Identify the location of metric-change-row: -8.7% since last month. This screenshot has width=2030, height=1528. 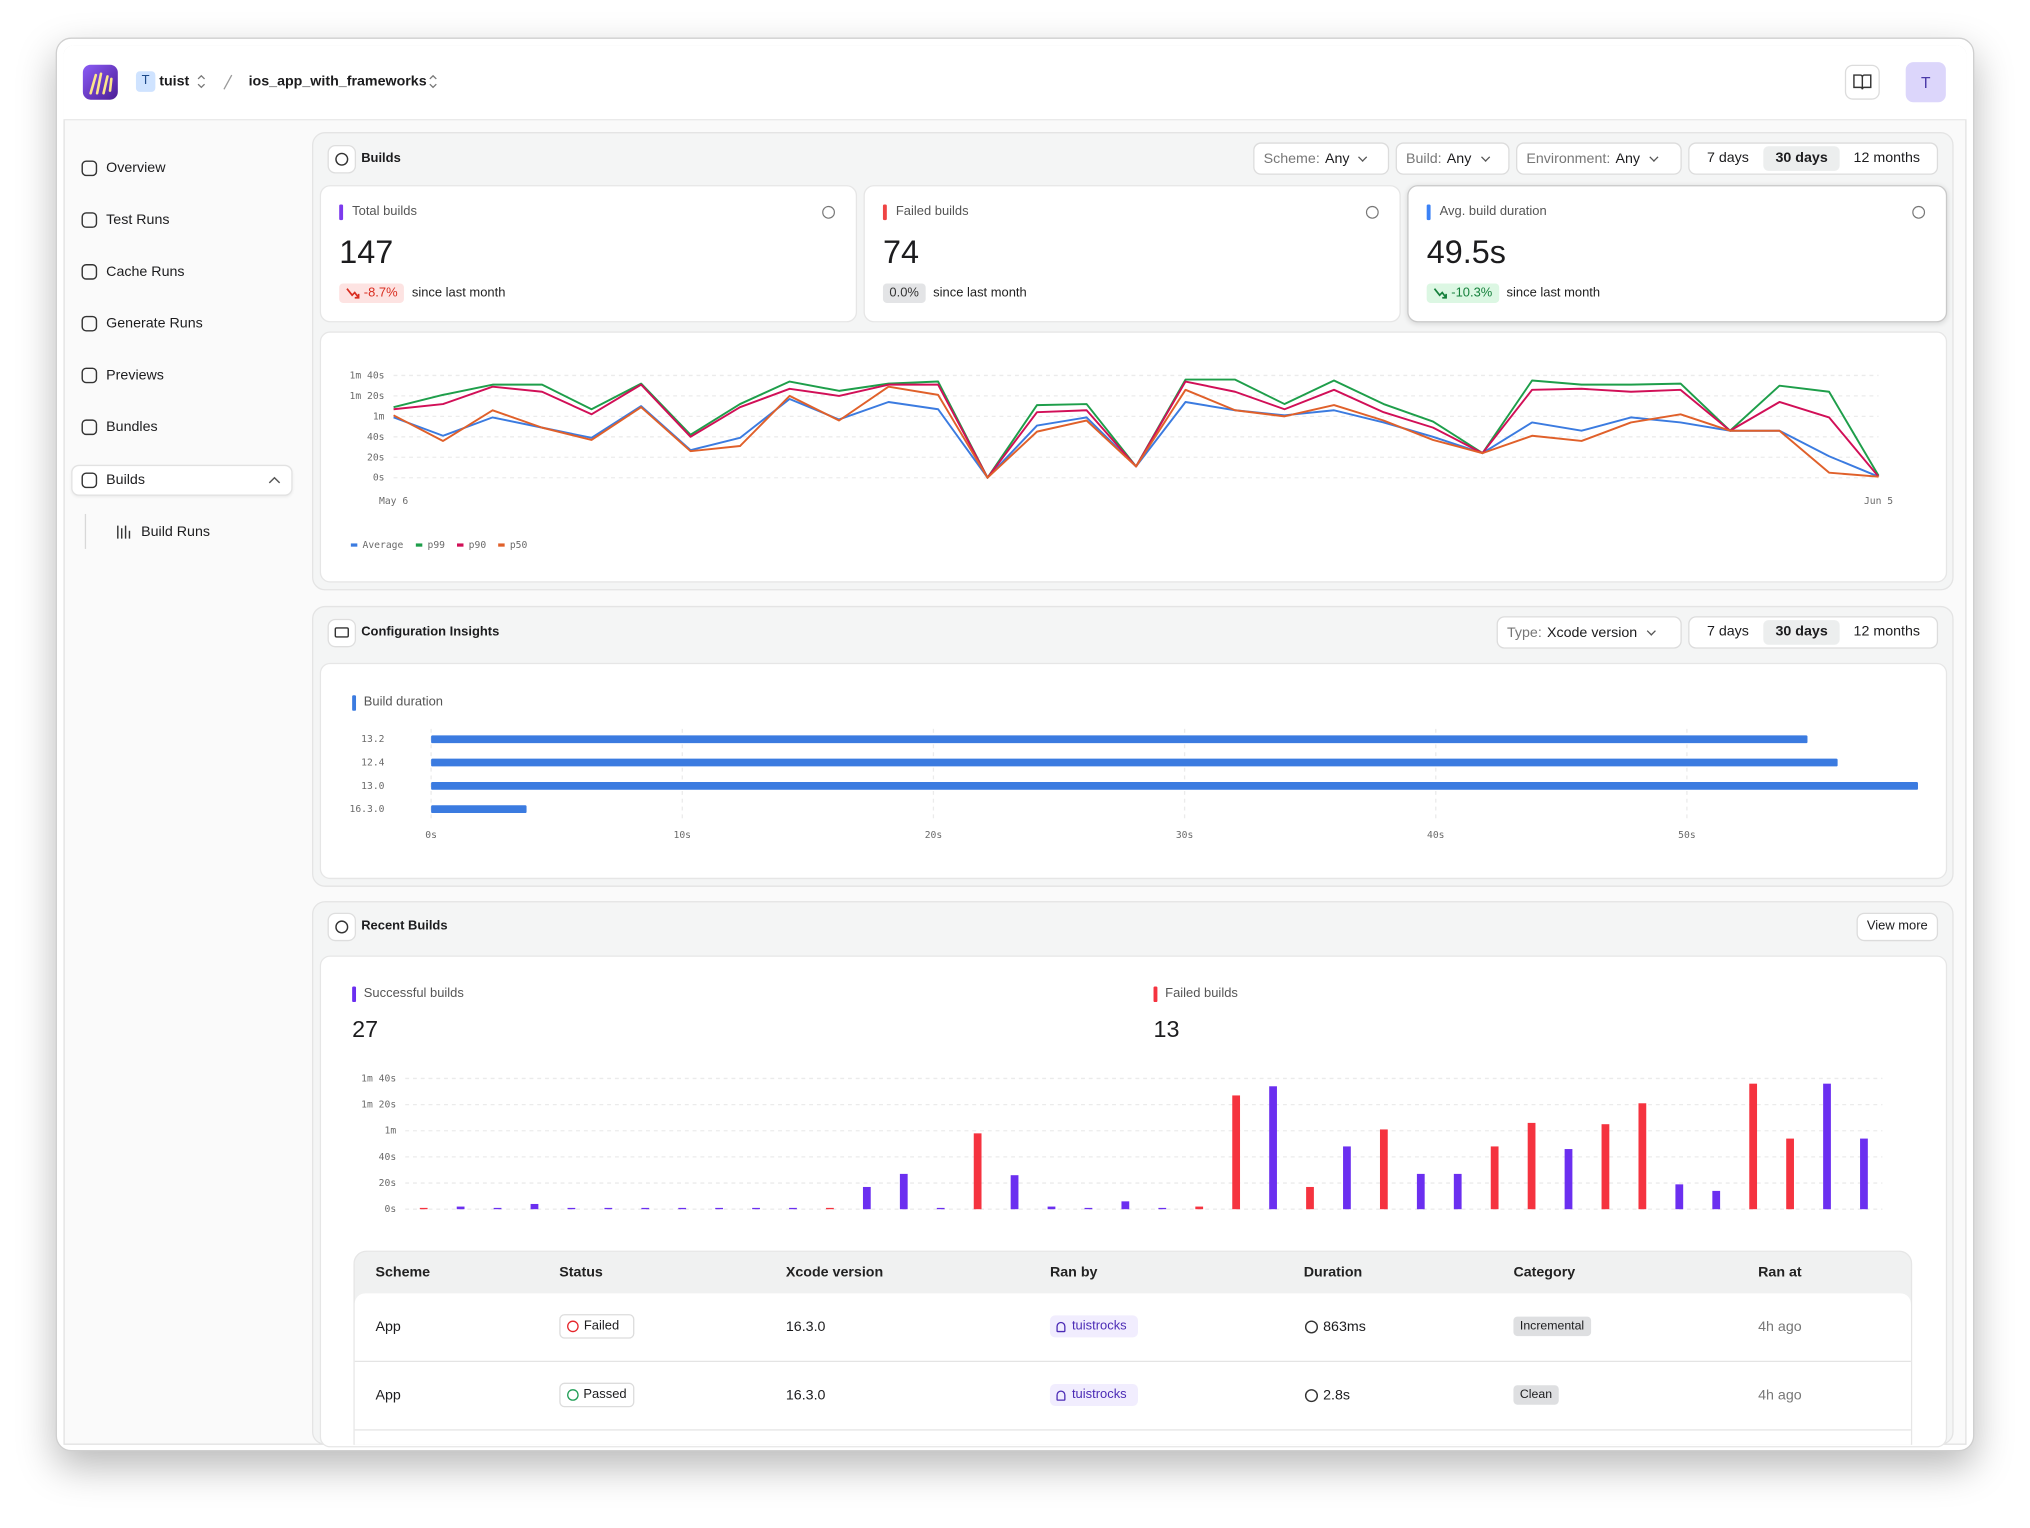
(585, 292).